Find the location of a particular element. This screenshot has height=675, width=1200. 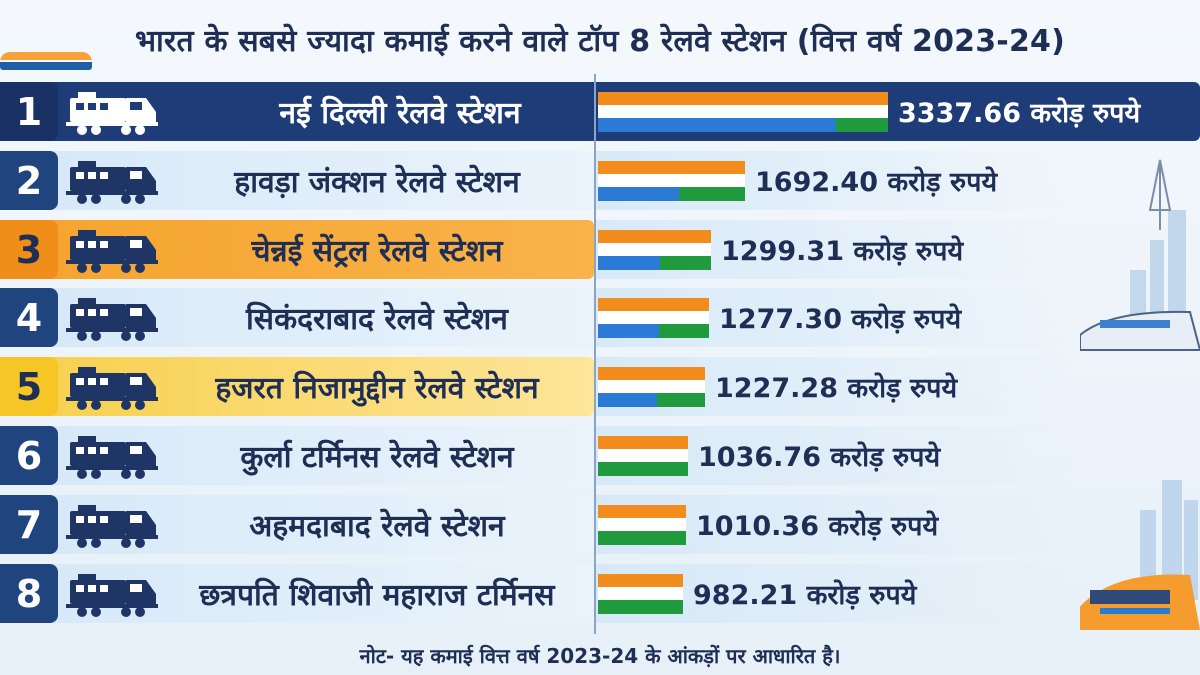

station-row: 2 हावड़ा जंक्शन रेलवे स्टेशन is located at coordinates (297, 180).